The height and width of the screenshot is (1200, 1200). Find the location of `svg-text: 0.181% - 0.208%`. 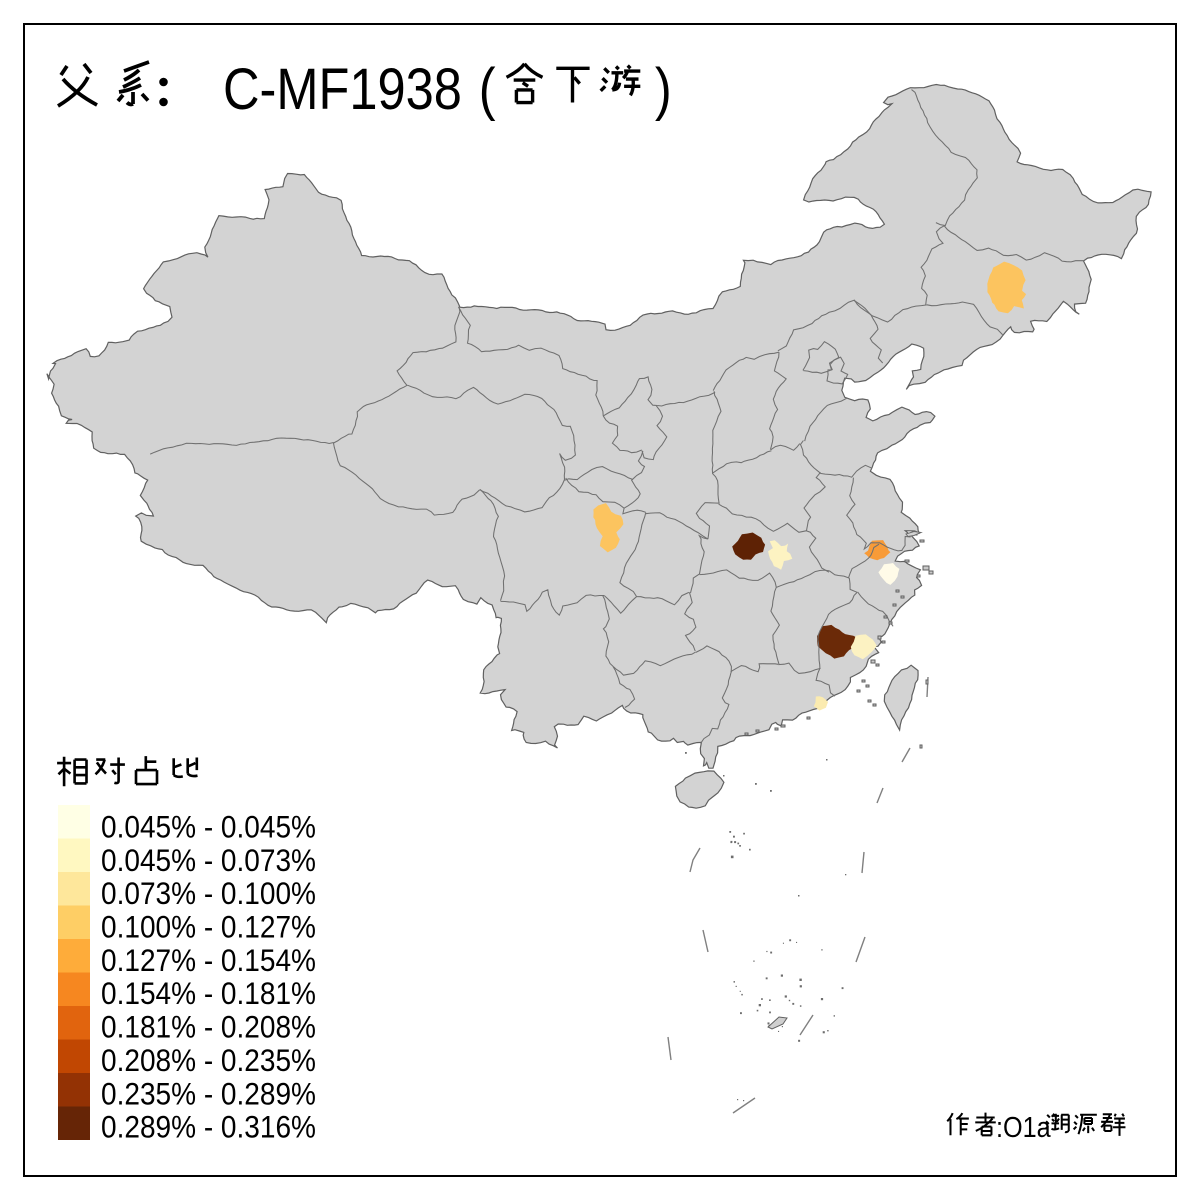

svg-text: 0.181% - 0.208% is located at coordinates (208, 1027).